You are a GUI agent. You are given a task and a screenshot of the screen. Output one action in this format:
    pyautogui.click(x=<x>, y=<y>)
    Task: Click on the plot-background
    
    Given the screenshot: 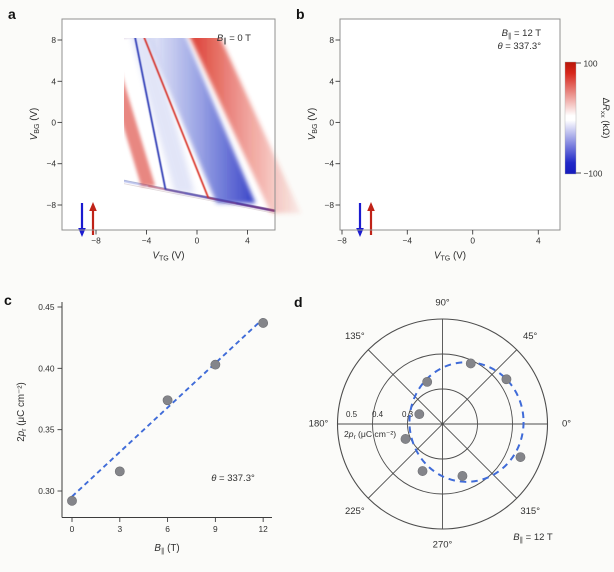 What is the action you would take?
    pyautogui.click(x=450, y=124)
    